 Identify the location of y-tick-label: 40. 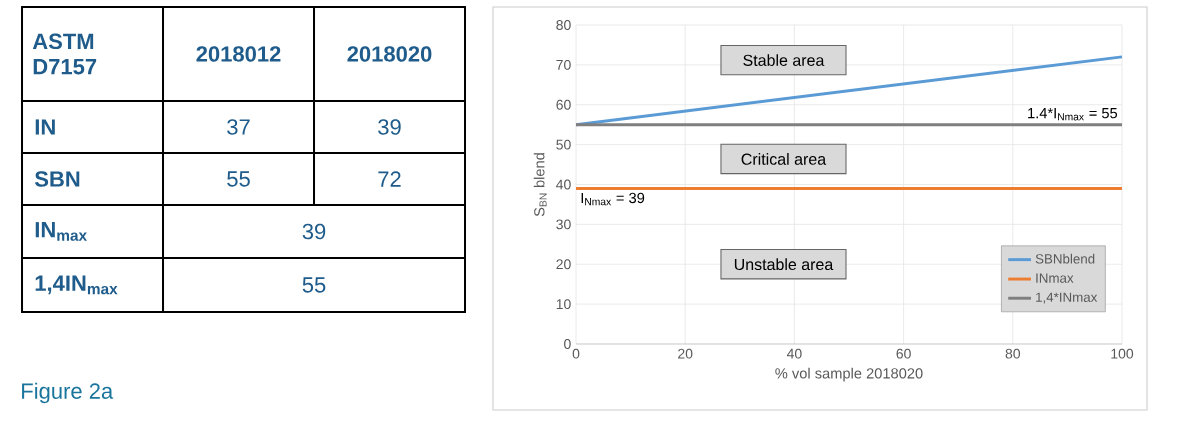
(563, 184).